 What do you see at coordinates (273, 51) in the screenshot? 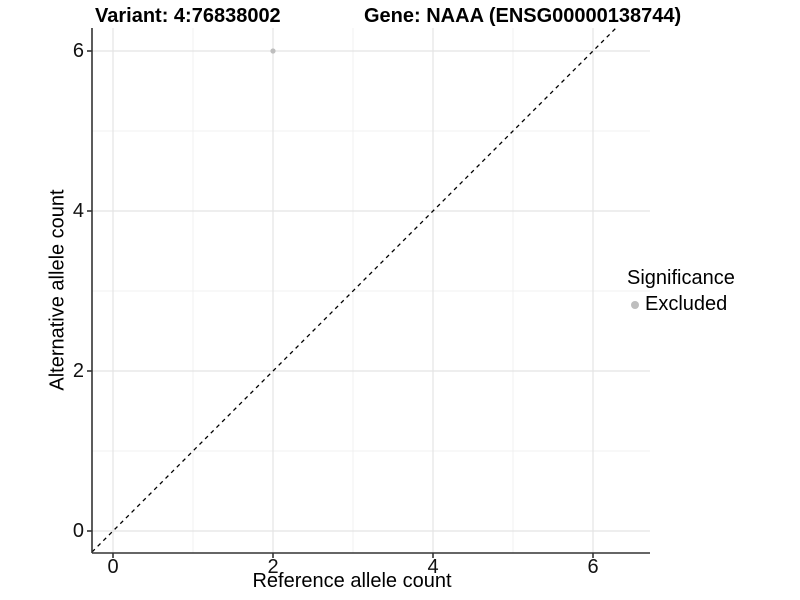
I see `data-point` at bounding box center [273, 51].